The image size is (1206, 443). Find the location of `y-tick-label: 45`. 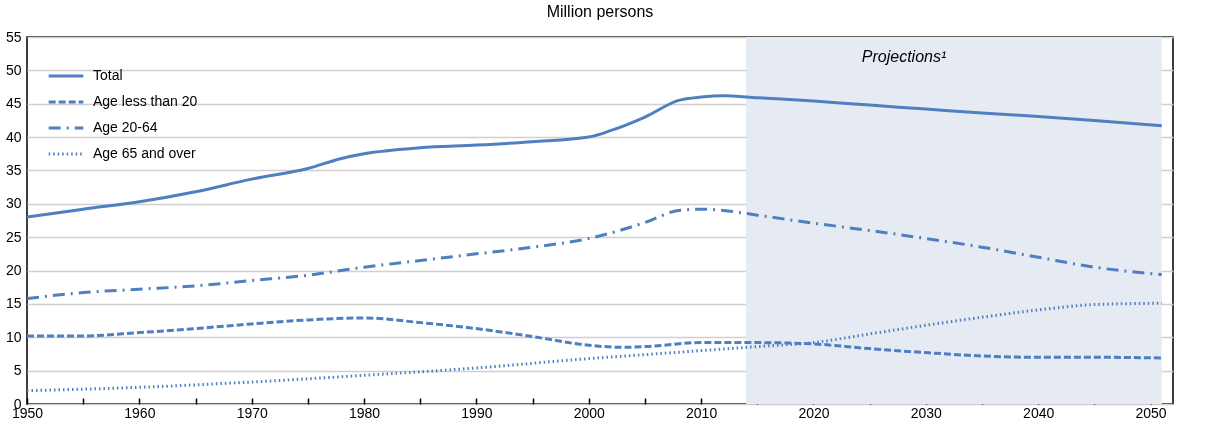

y-tick-label: 45 is located at coordinates (13, 103).